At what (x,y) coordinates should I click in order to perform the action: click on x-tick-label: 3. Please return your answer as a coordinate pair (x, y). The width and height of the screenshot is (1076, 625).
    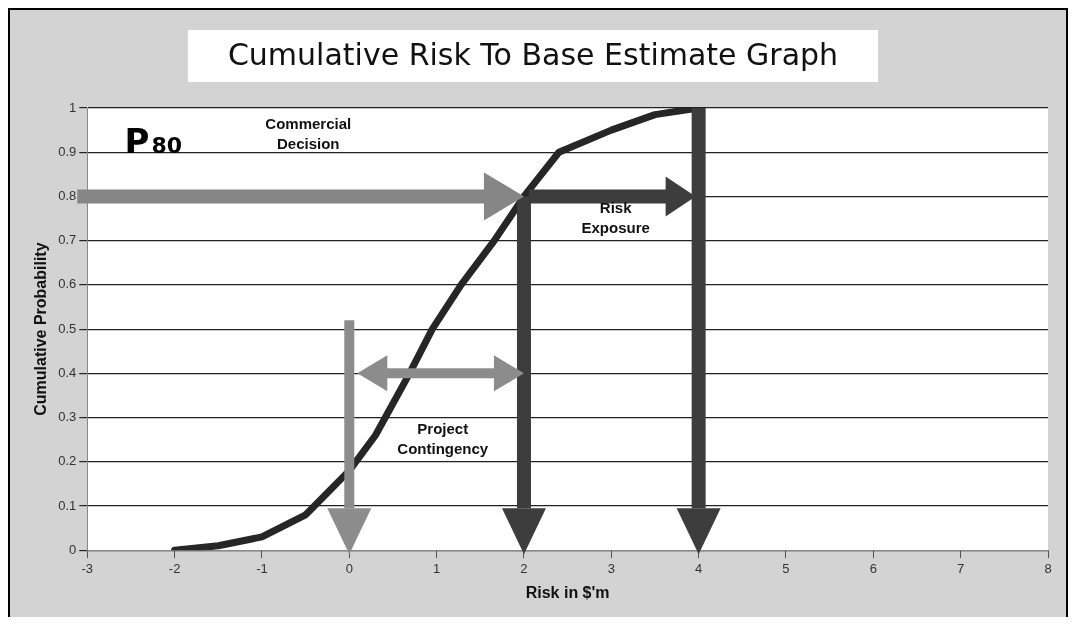
    Looking at the image, I should click on (611, 568).